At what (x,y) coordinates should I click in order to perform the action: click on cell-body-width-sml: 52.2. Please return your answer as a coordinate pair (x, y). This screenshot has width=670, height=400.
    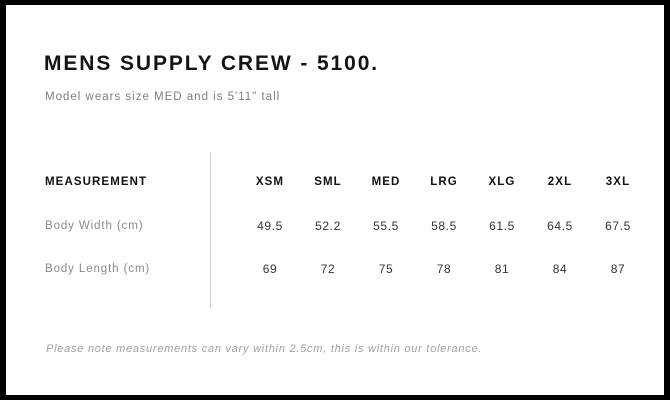
    Looking at the image, I should click on (328, 226).